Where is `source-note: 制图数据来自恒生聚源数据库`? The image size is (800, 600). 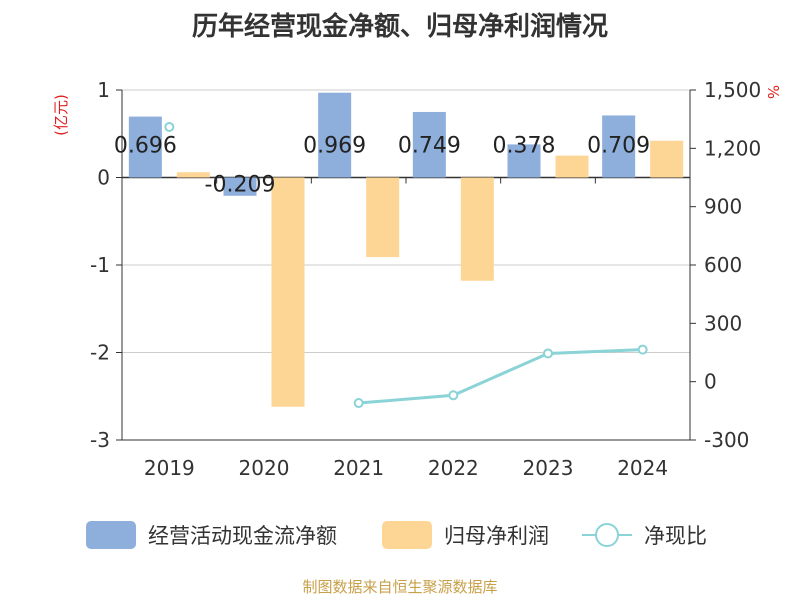 source-note: 制图数据来自恒生聚源数据库 is located at coordinates (400, 587).